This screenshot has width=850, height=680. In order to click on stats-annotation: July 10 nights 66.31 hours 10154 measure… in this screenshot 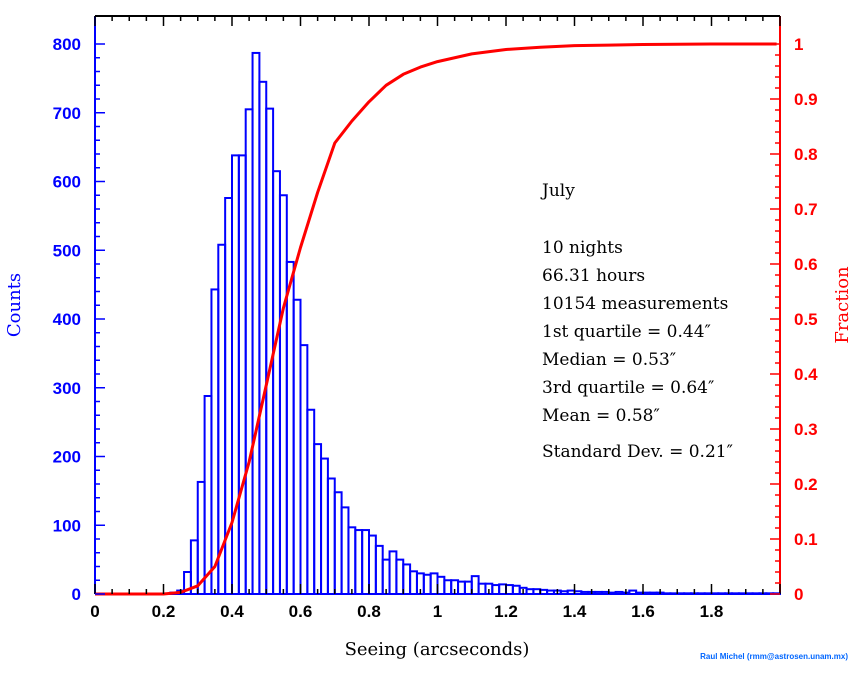, I will do `click(636, 321)`.